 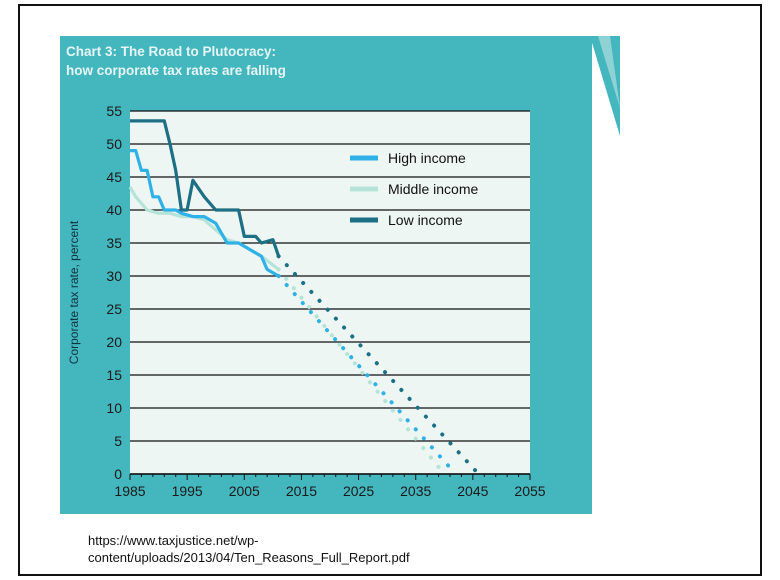 What do you see at coordinates (173, 540) in the screenshot?
I see `source-line-1: https://www.taxjustice.net/wp-` at bounding box center [173, 540].